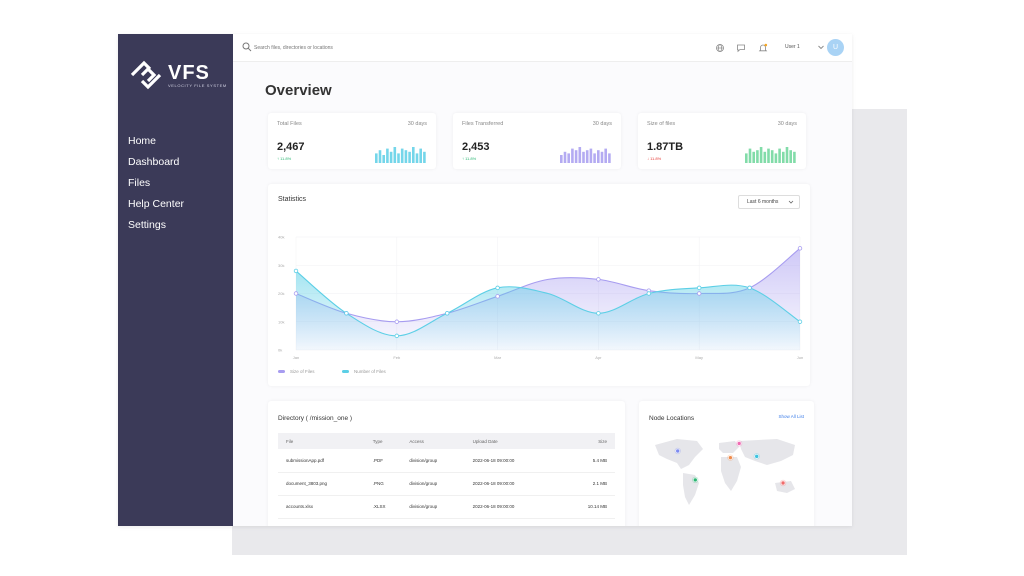 The image size is (1024, 576). Describe the element at coordinates (725, 472) in the screenshot. I see `world-map` at that location.